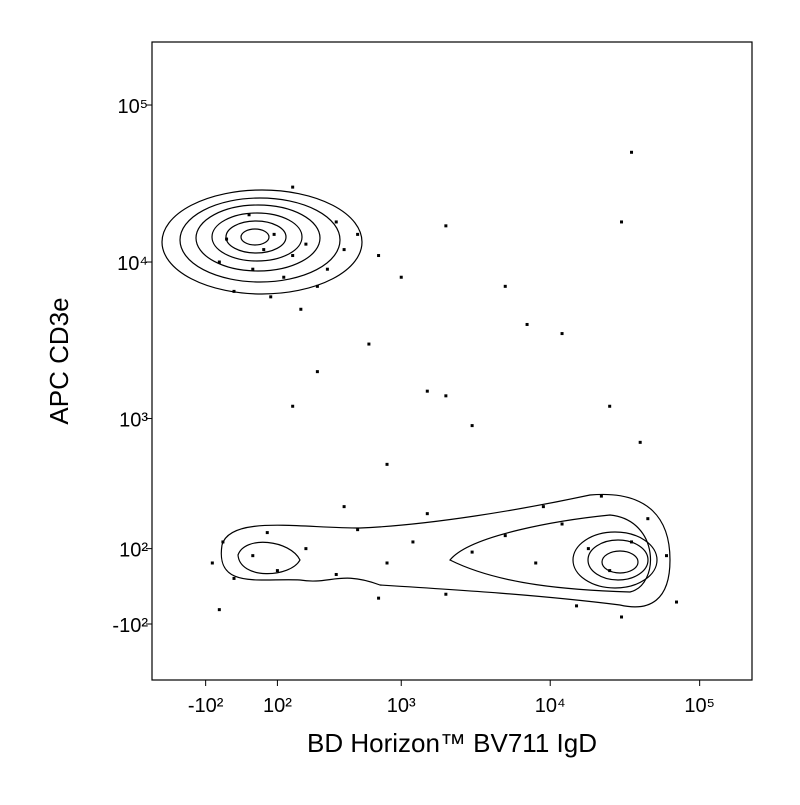 The height and width of the screenshot is (805, 800). I want to click on x-tick-label: 10³, so click(401, 706).